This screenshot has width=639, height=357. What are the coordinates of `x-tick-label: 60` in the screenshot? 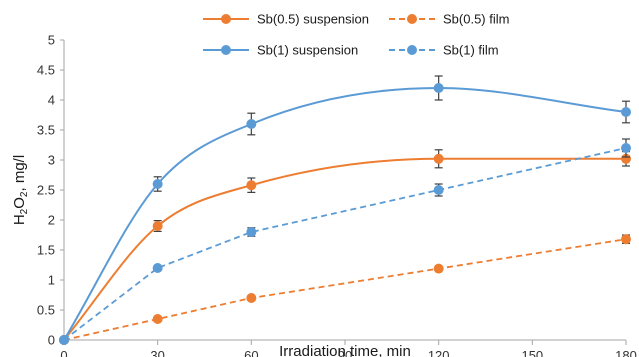 It's located at (251, 352).